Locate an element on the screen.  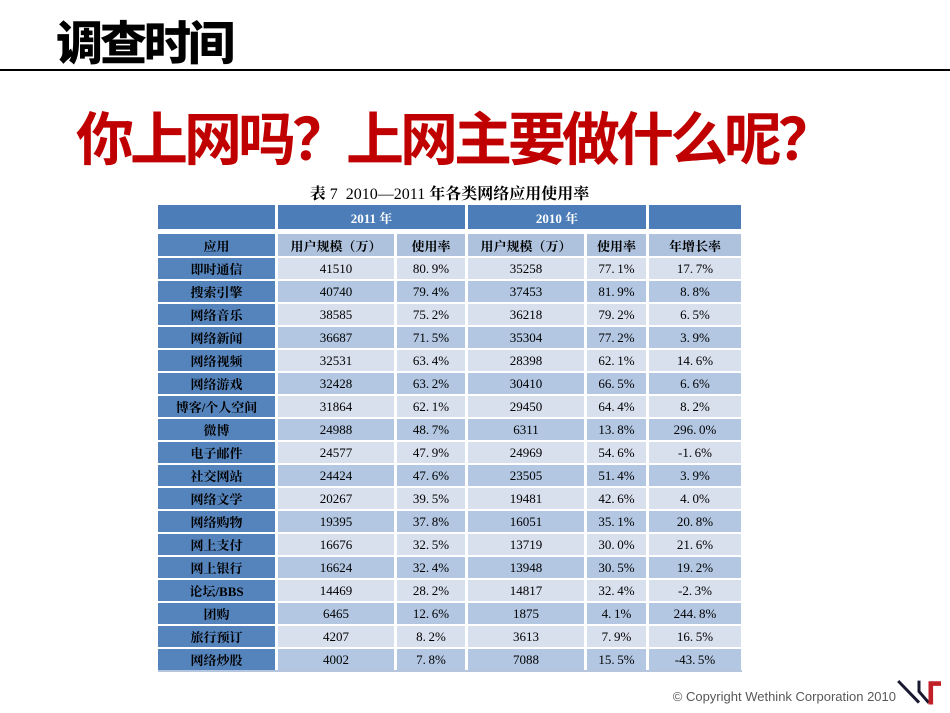
value-cell: 15. 5% is located at coordinates (616, 659).